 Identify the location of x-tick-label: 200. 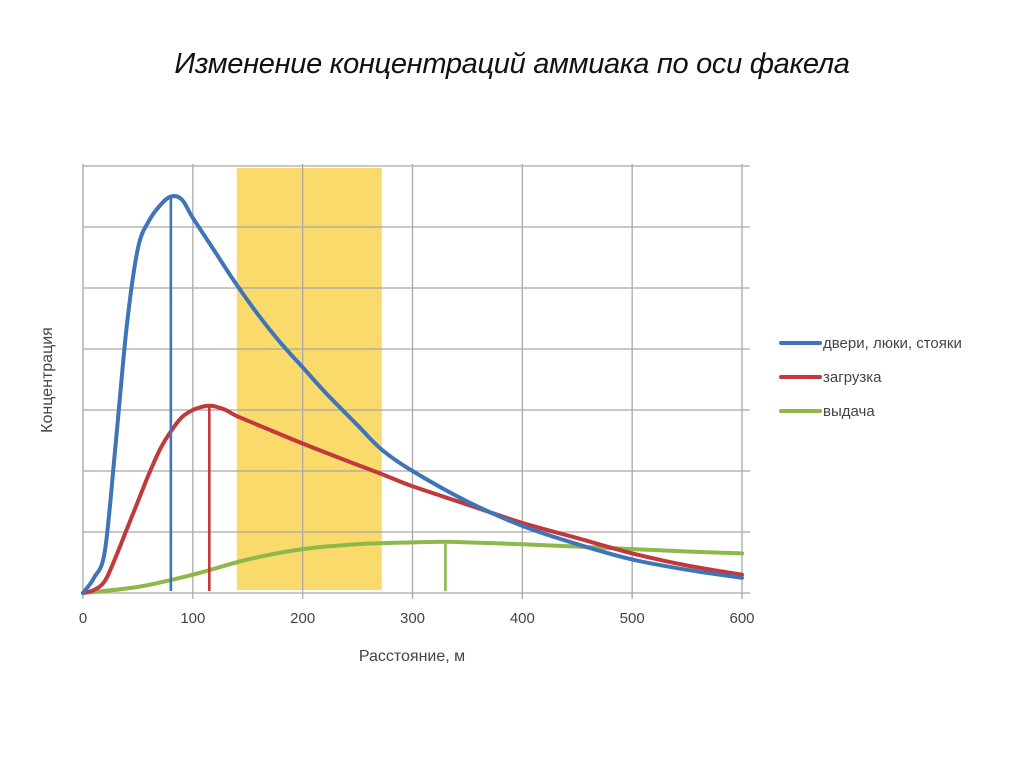
(302, 618).